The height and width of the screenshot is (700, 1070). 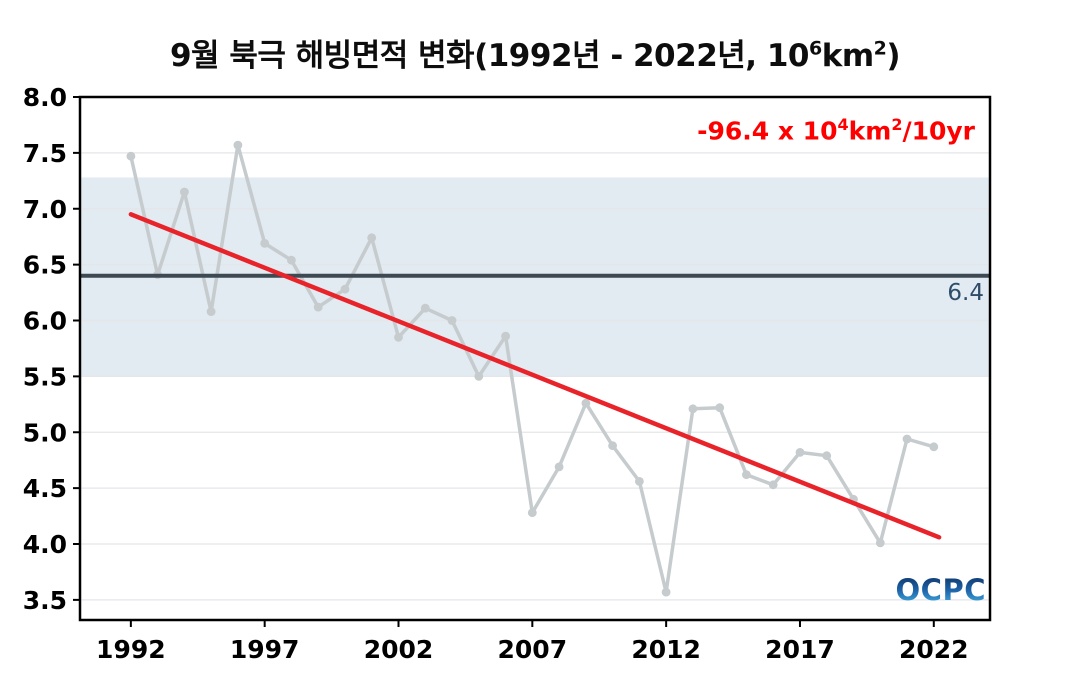 What do you see at coordinates (45, 488) in the screenshot?
I see `y-tick-label: 4.5` at bounding box center [45, 488].